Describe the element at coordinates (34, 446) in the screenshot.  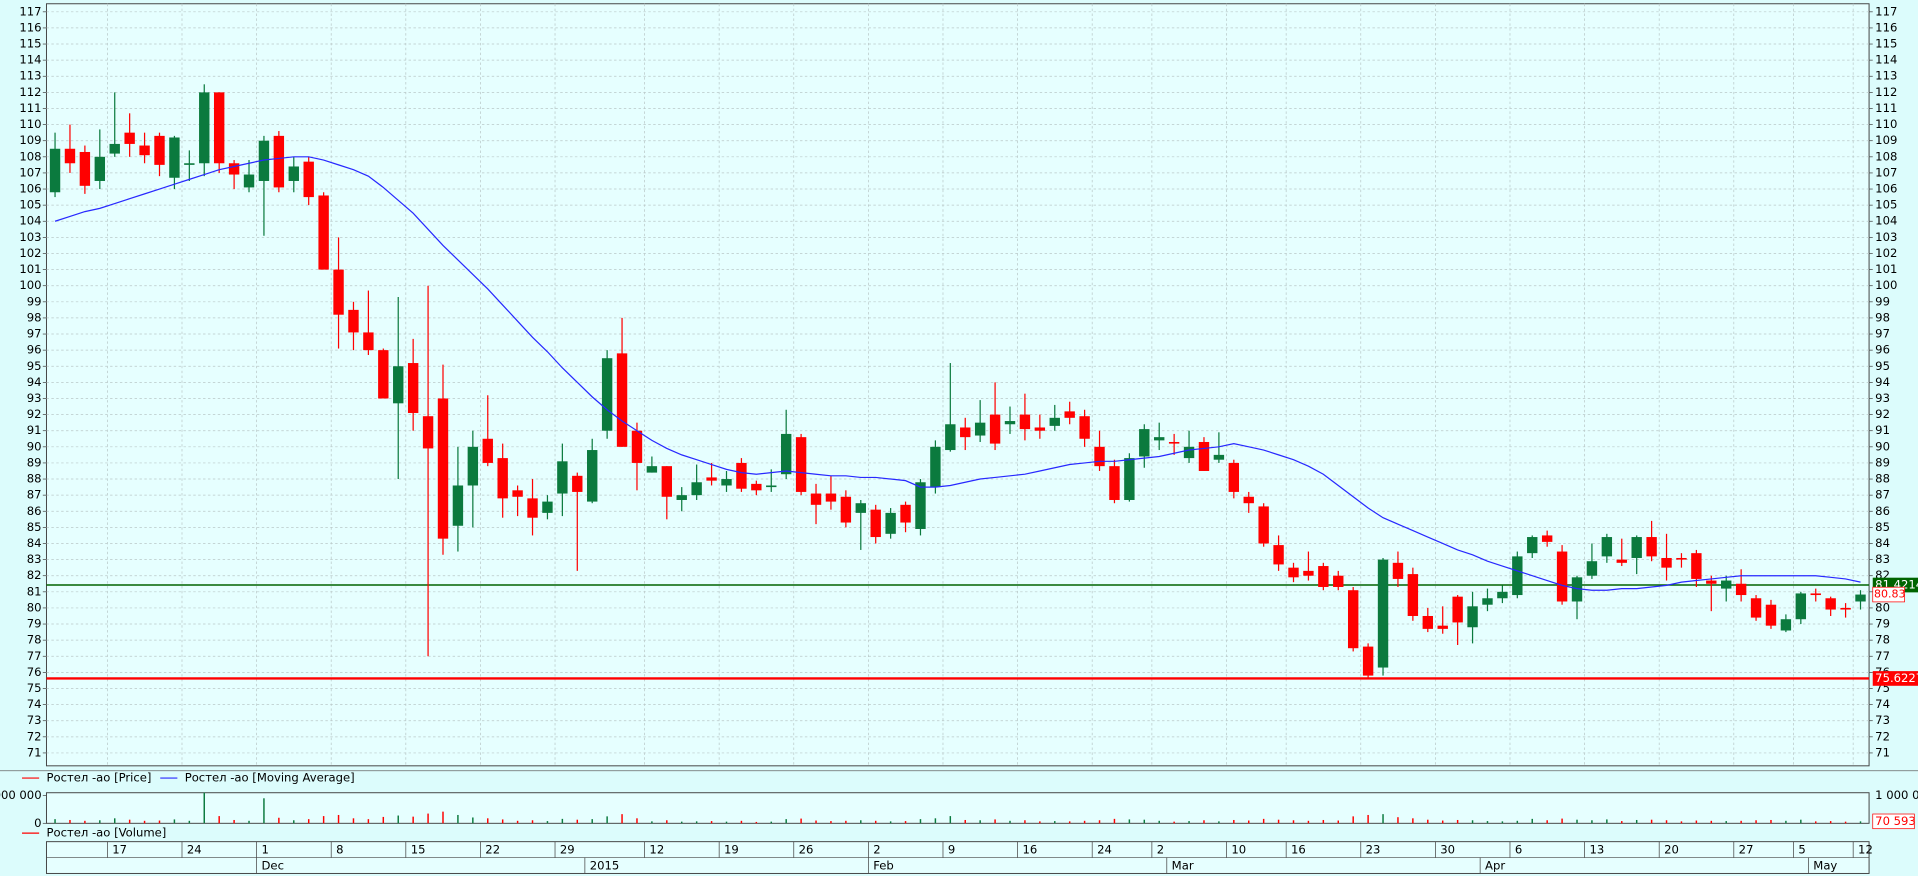
I see `y-tick-label: 90` at that location.